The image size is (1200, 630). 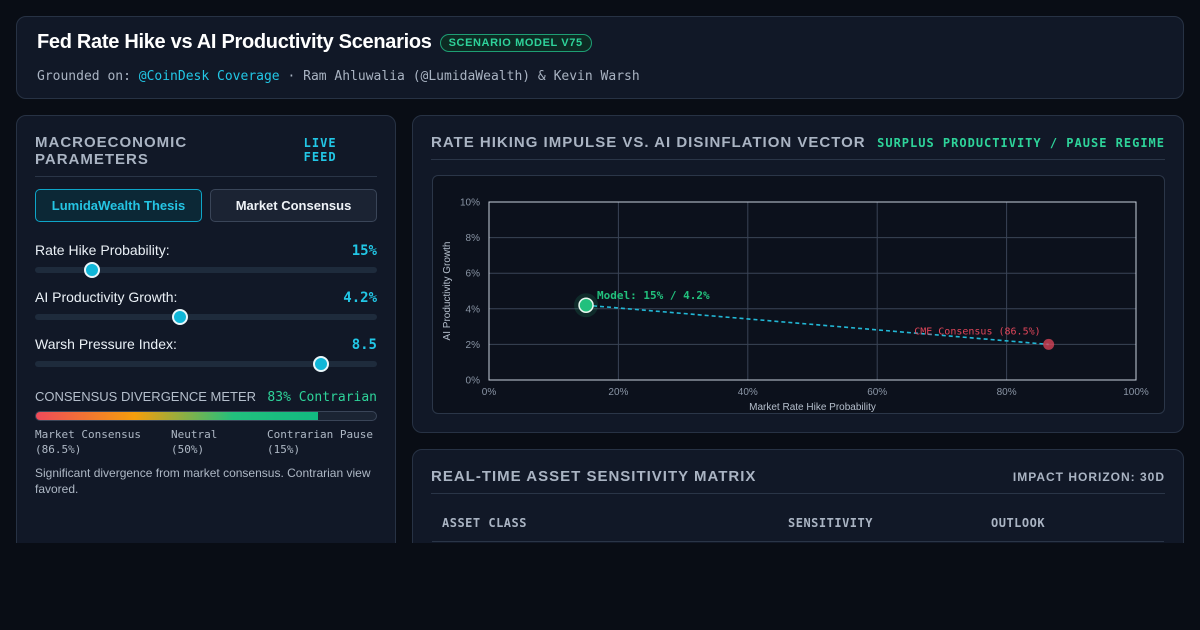 What do you see at coordinates (206, 155) in the screenshot?
I see `params-panel-header: MACROECONOMIC PARAMETERS LIVE FEED` at bounding box center [206, 155].